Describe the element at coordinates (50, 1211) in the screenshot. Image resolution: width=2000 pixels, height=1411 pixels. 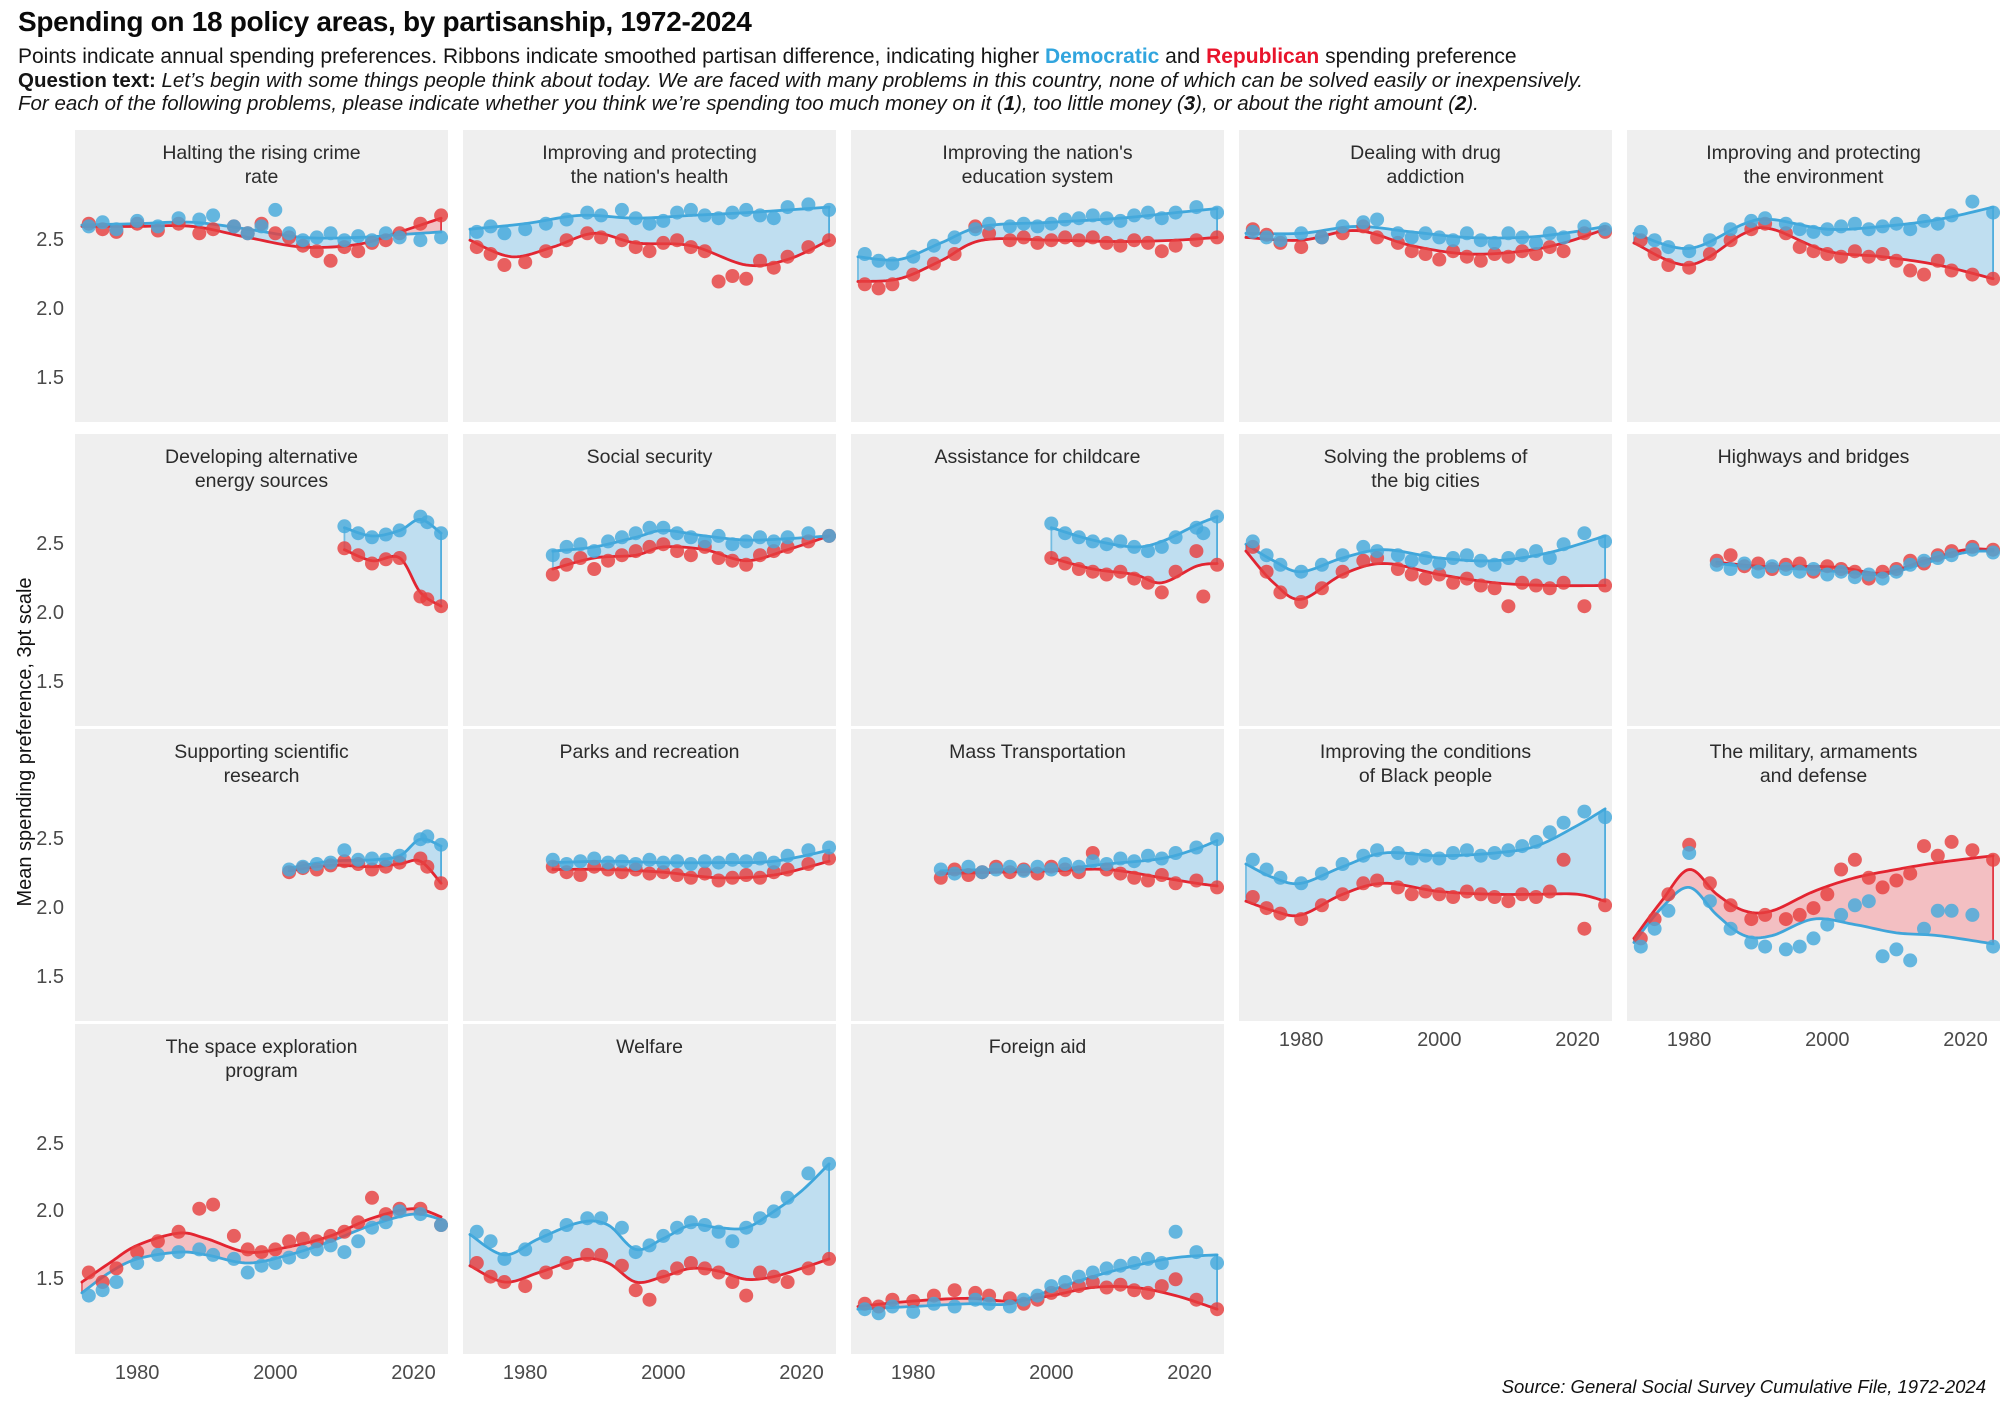
I see `y-tick-label: 2.0` at that location.